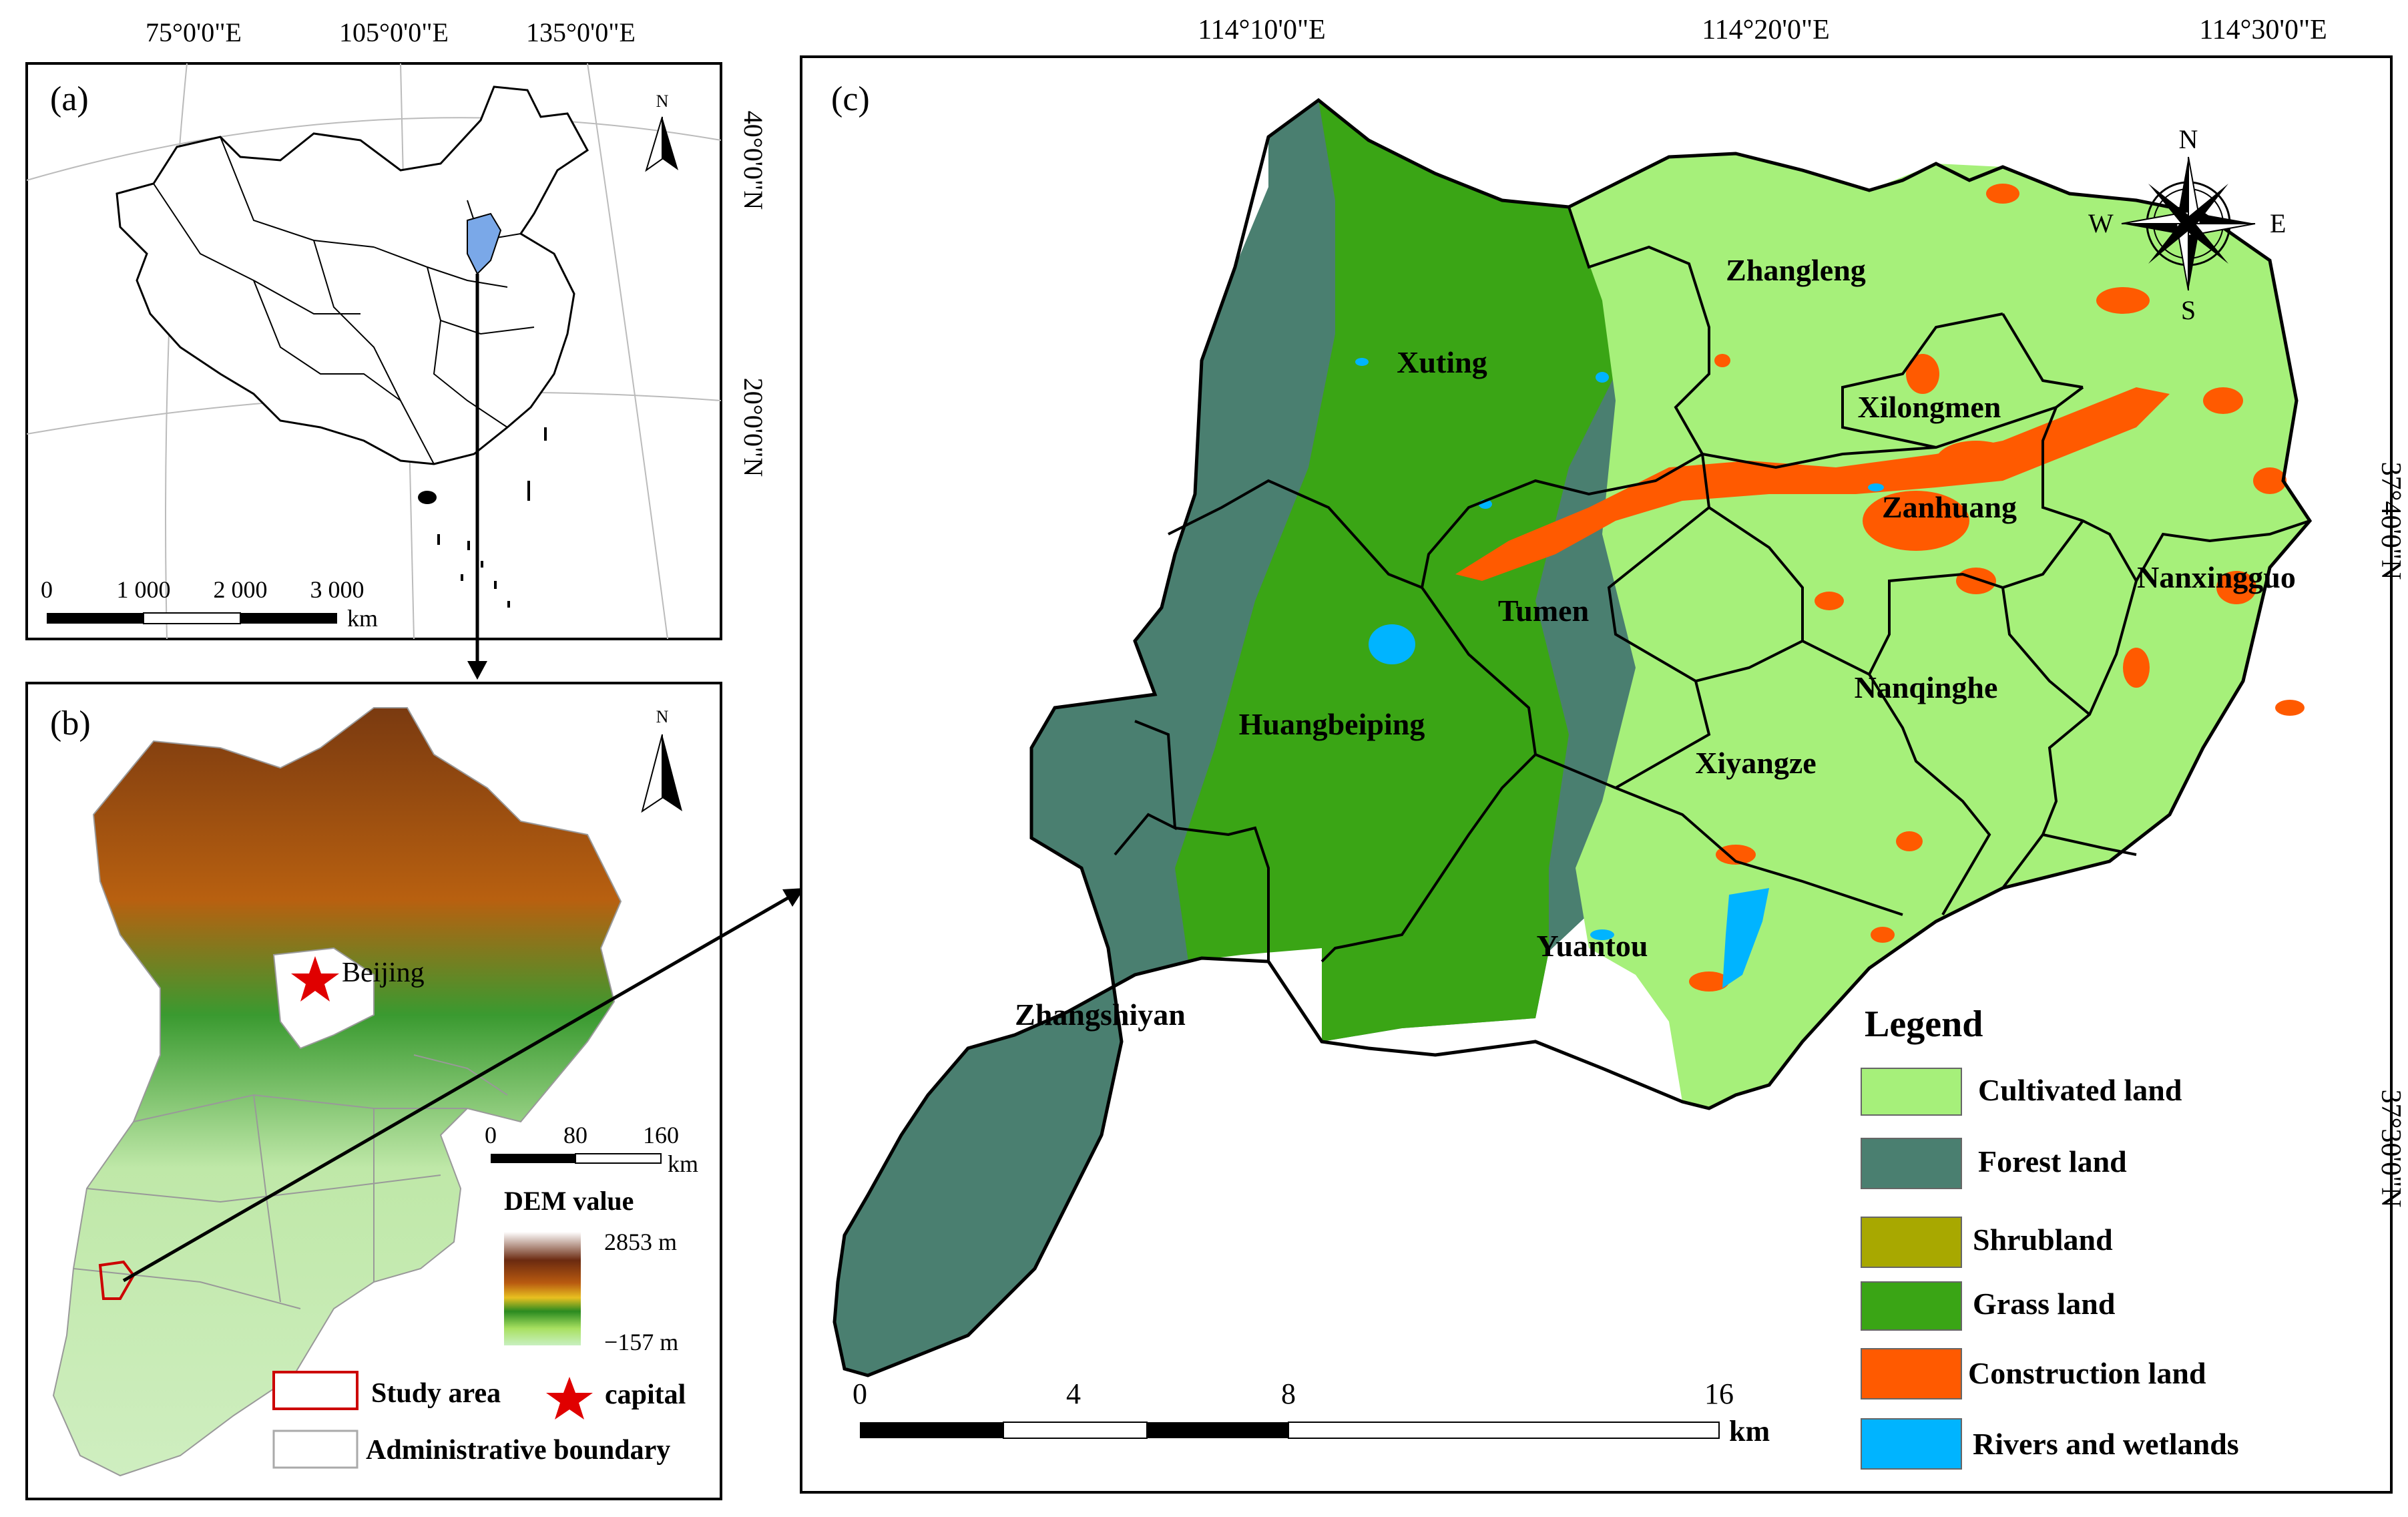 The image size is (2408, 1517). What do you see at coordinates (117, 1280) in the screenshot?
I see `study-area-outline` at bounding box center [117, 1280].